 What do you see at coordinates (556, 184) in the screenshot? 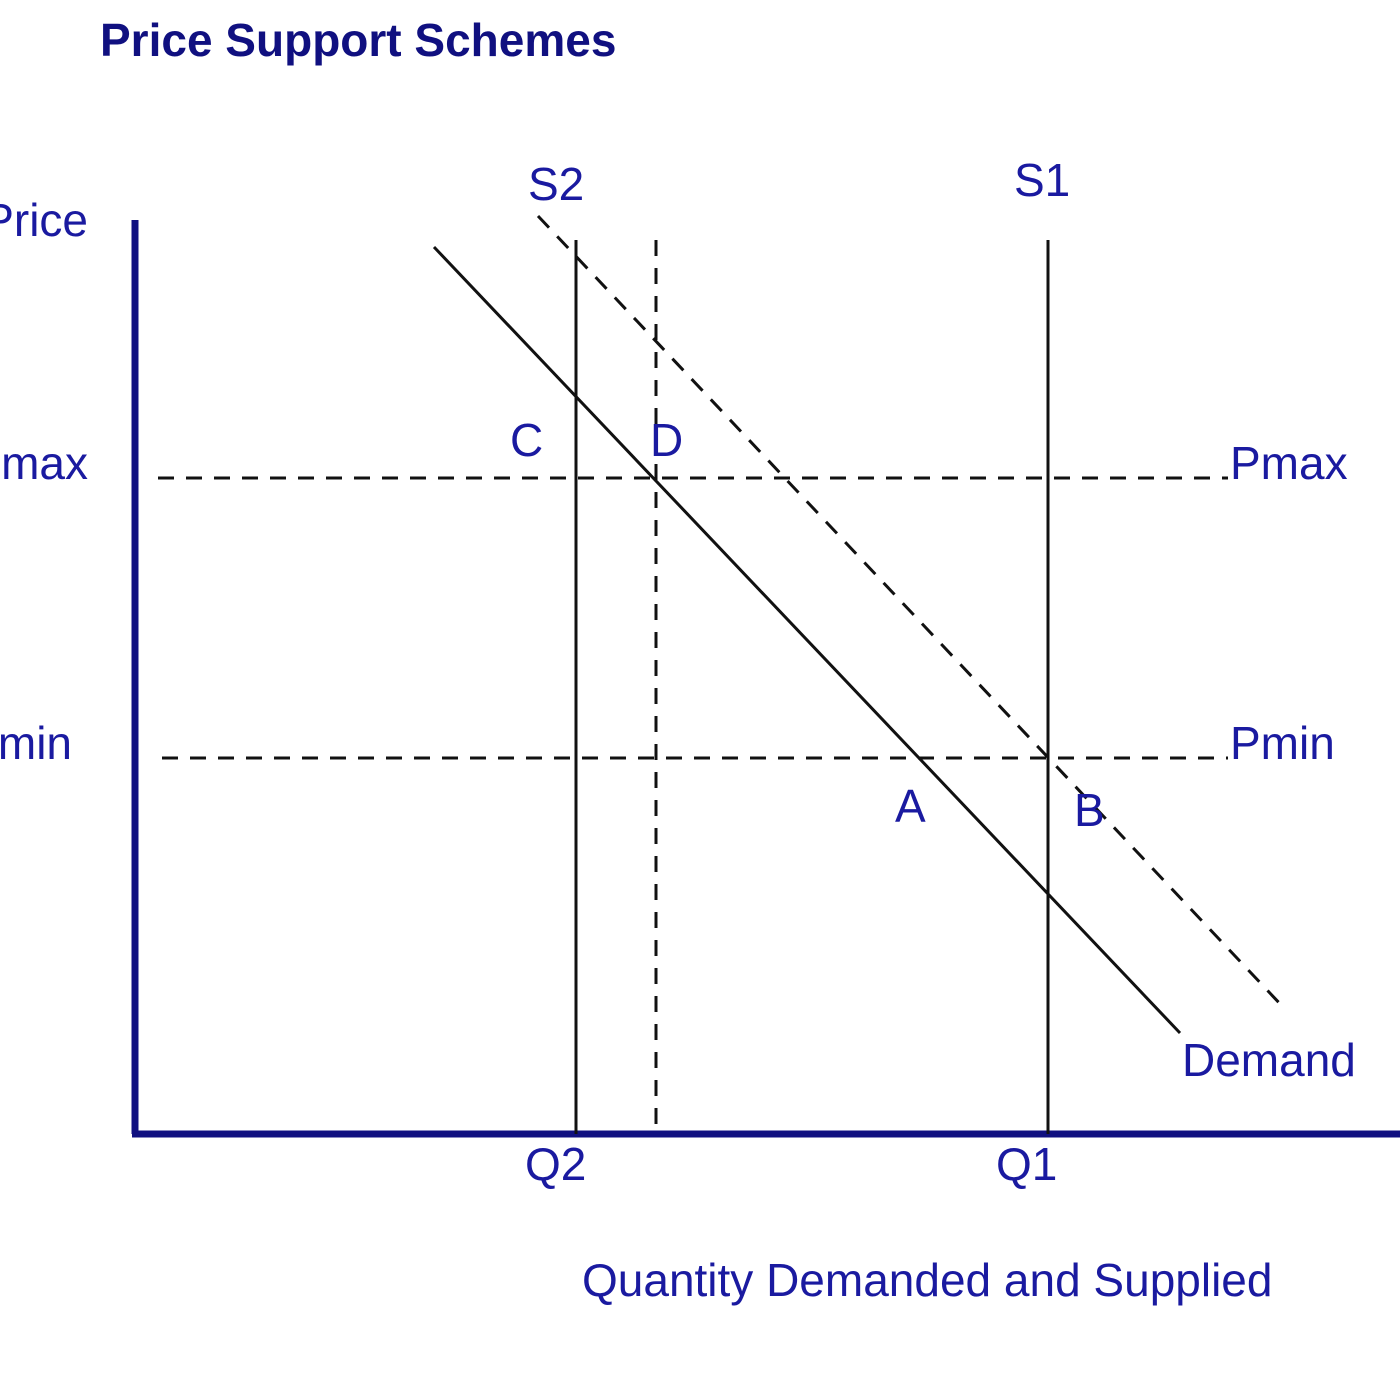
I see `s2-label: S2` at bounding box center [556, 184].